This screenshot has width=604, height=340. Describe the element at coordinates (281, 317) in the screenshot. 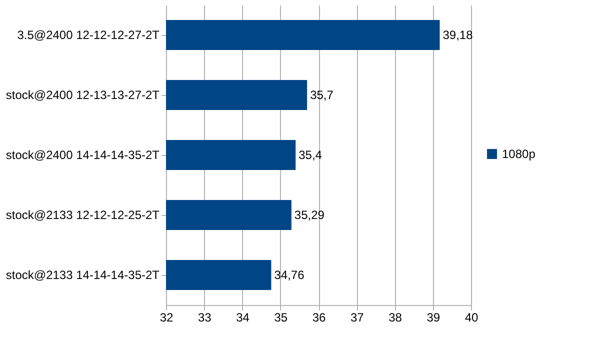

I see `x-tick-label: 35` at that location.